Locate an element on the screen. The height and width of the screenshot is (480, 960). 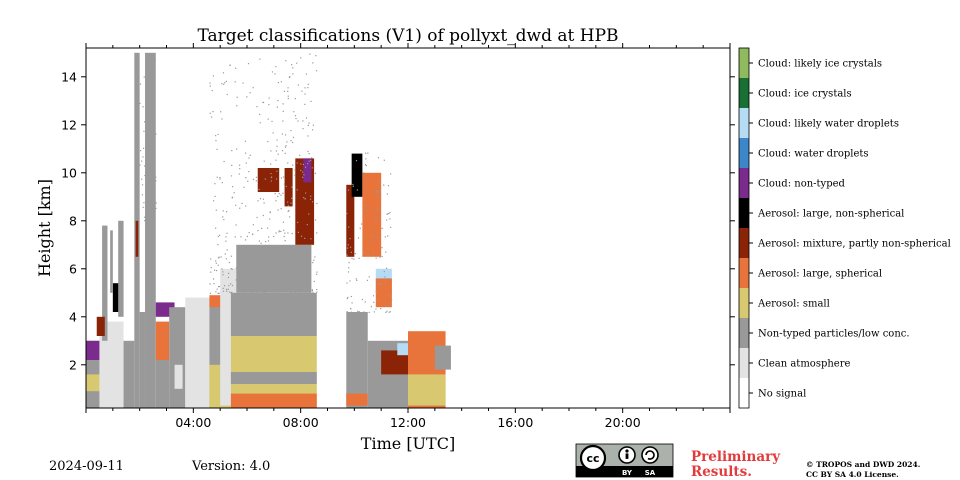
cc-icon-text: cc is located at coordinates (592, 458).